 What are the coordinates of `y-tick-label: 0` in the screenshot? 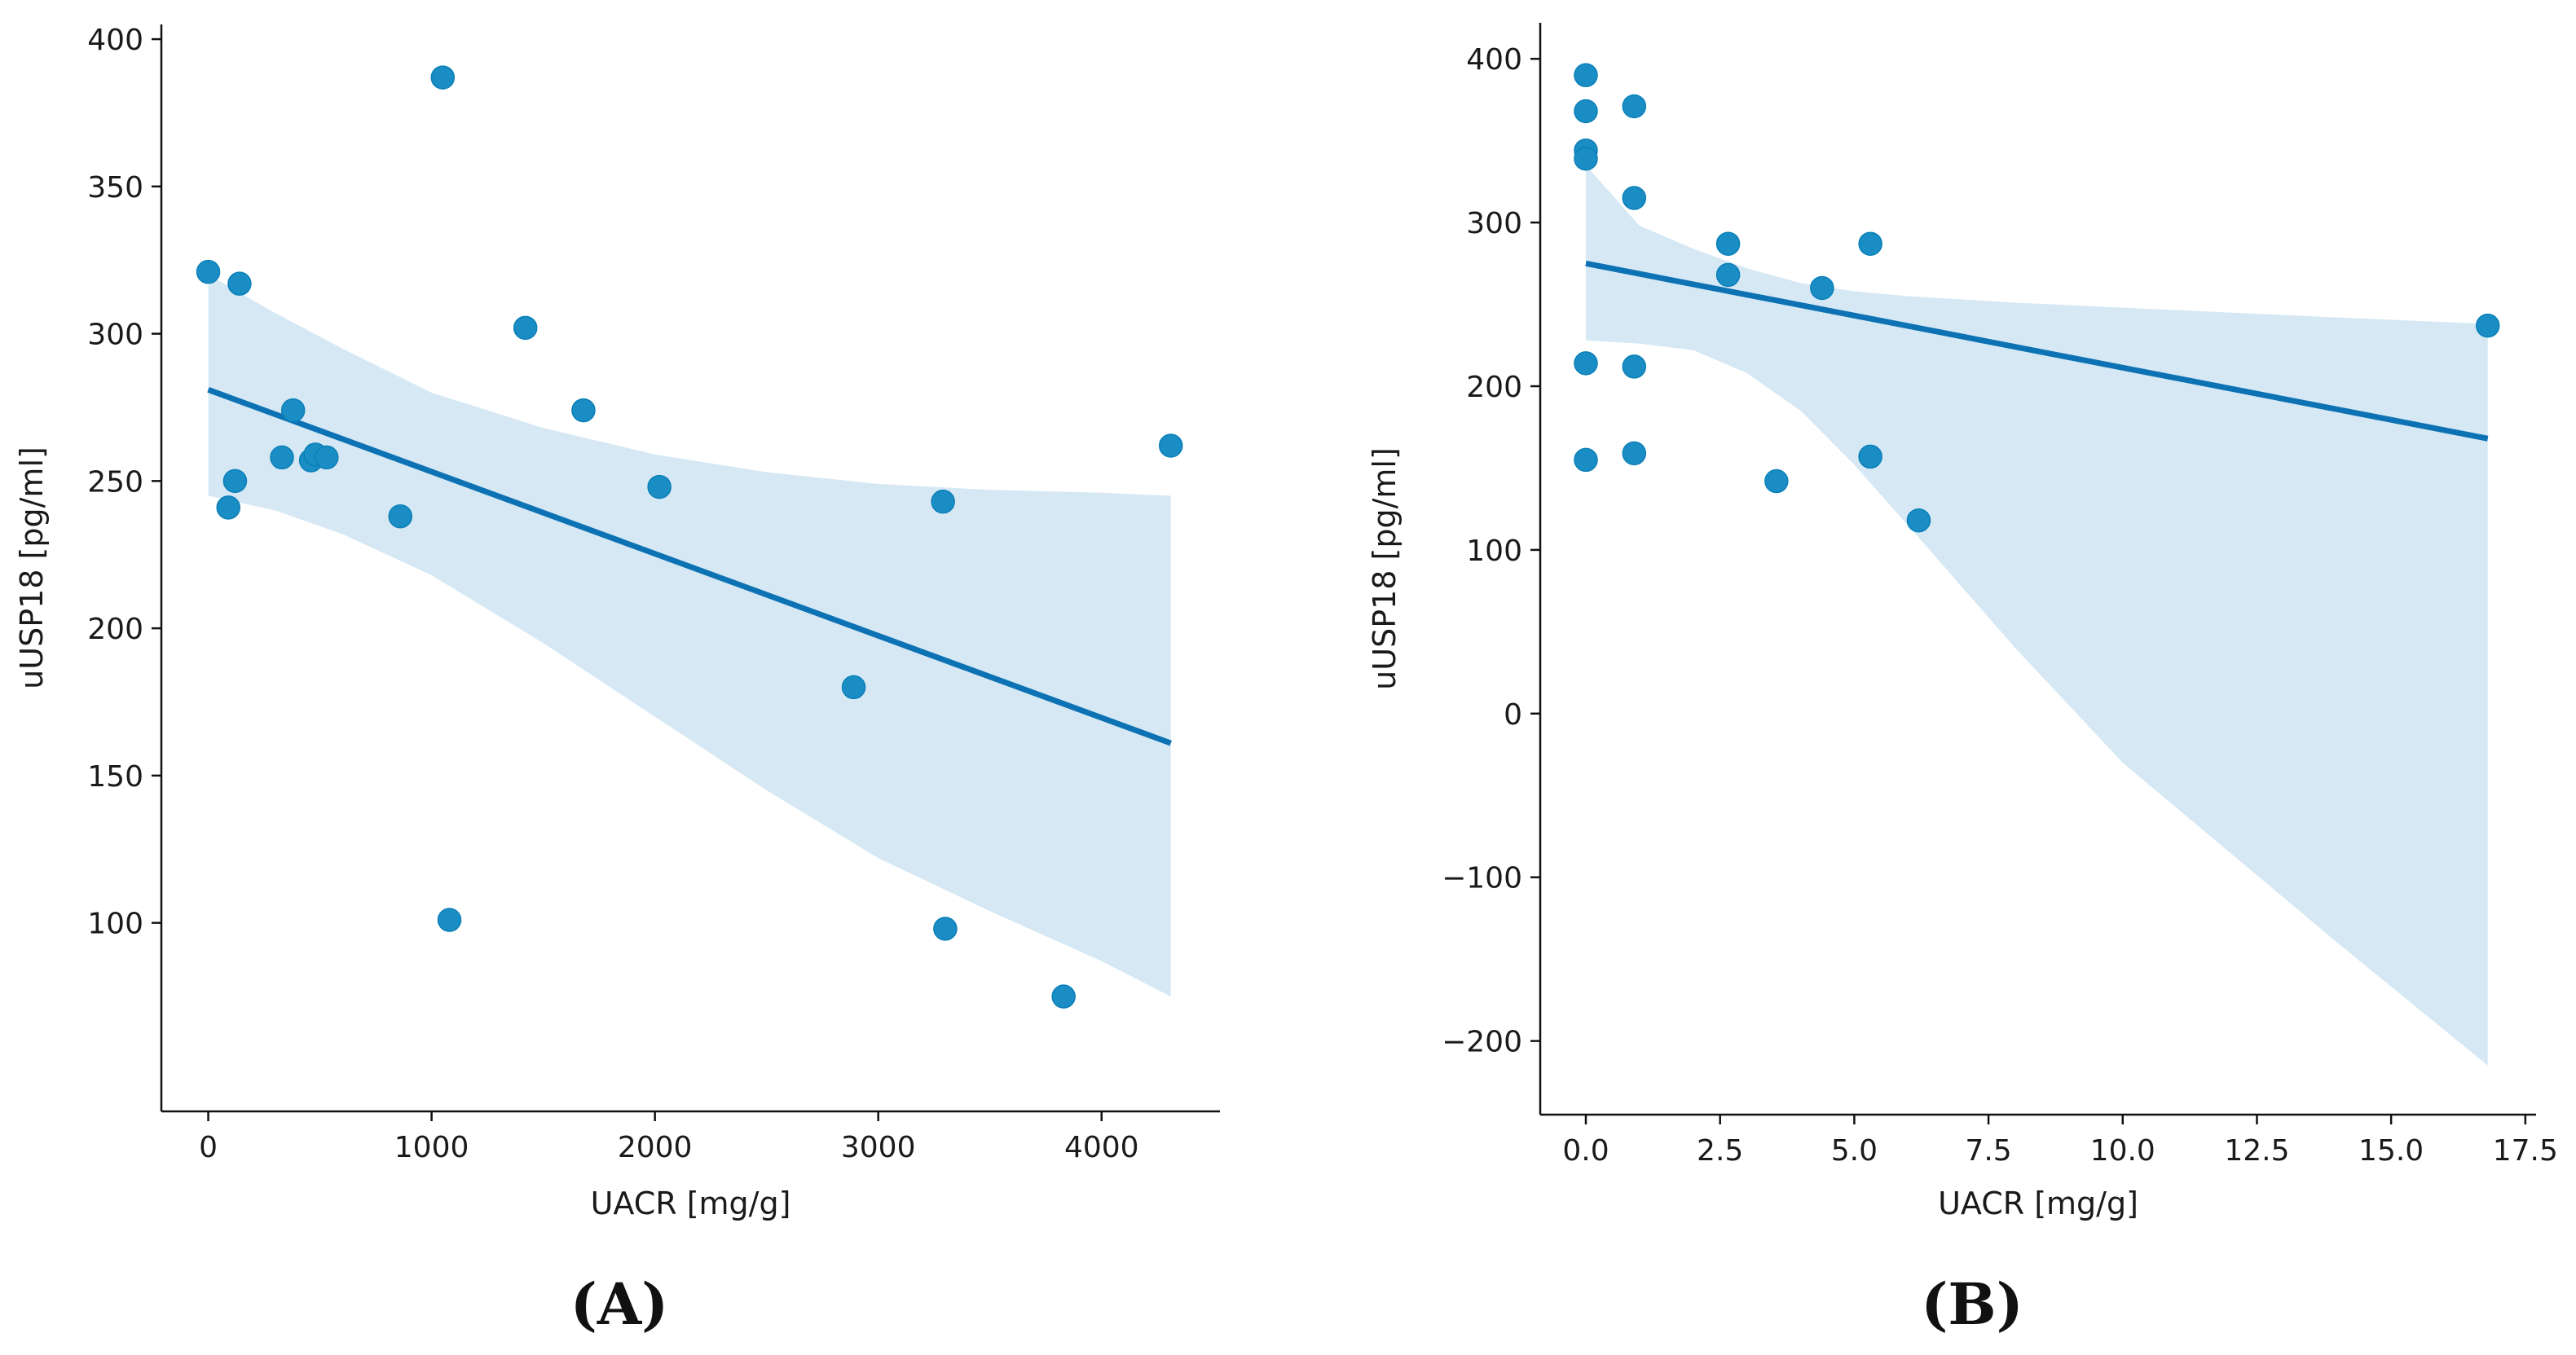 It's located at (1513, 715).